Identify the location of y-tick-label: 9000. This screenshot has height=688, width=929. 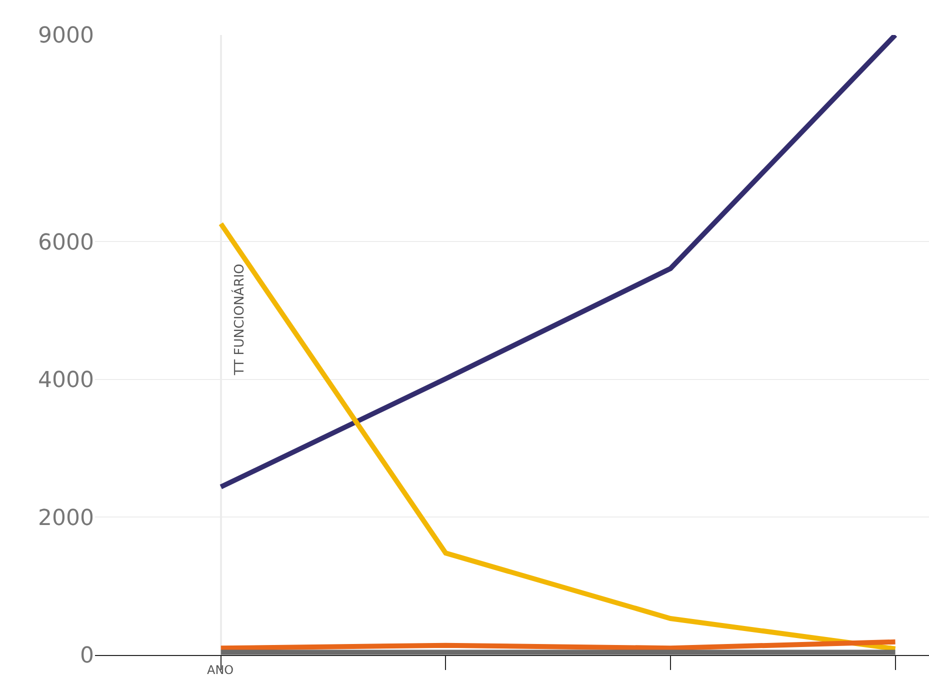
(66, 36).